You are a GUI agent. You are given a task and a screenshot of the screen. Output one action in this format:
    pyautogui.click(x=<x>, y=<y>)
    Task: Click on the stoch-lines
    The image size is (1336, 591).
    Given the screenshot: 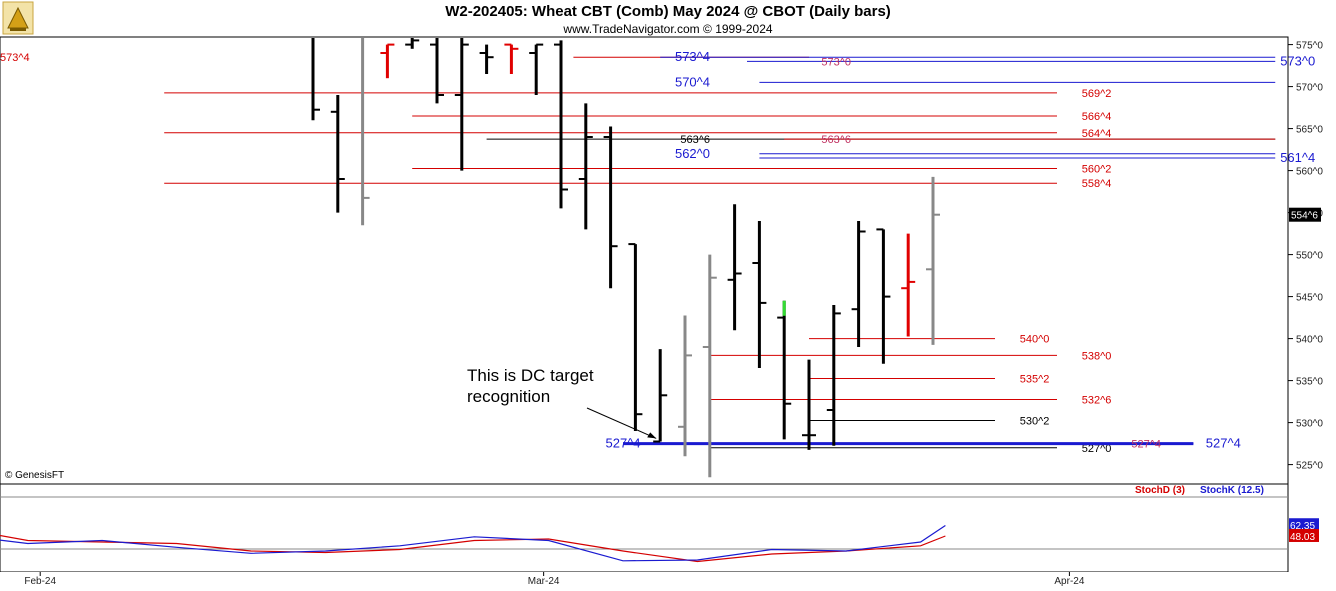 What is the action you would take?
    pyautogui.click(x=473, y=544)
    